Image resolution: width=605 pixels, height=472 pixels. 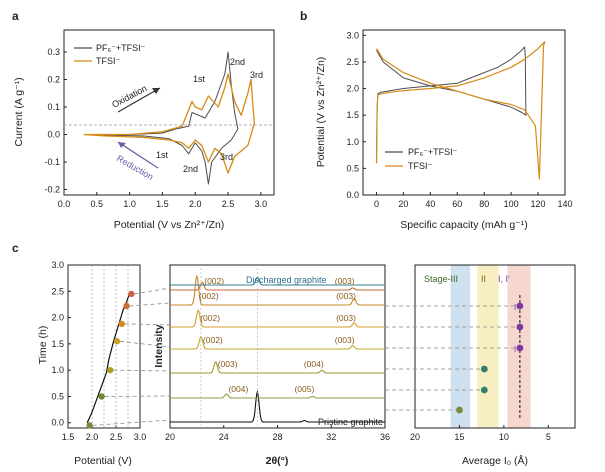 I want to click on panel-a-label: a, so click(x=15, y=16).